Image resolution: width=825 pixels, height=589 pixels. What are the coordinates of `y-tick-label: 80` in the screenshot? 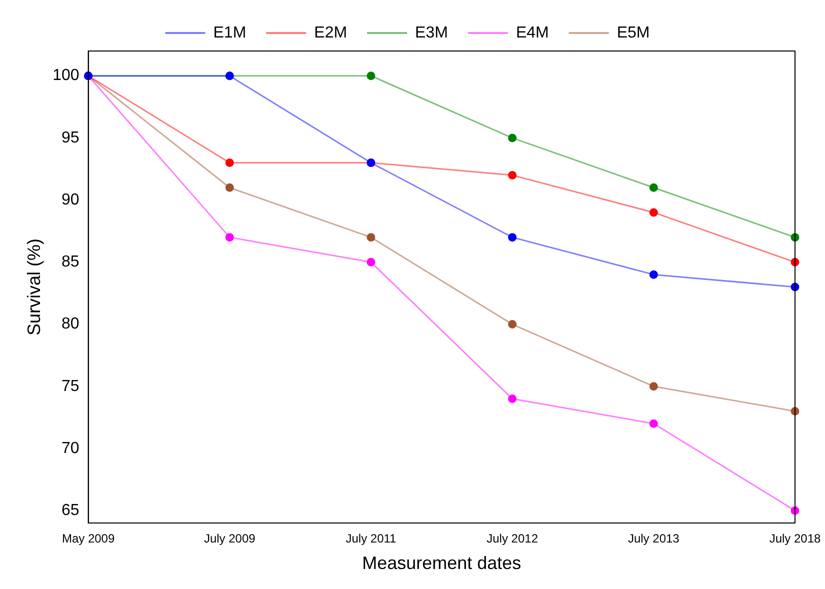 It's located at (71, 324).